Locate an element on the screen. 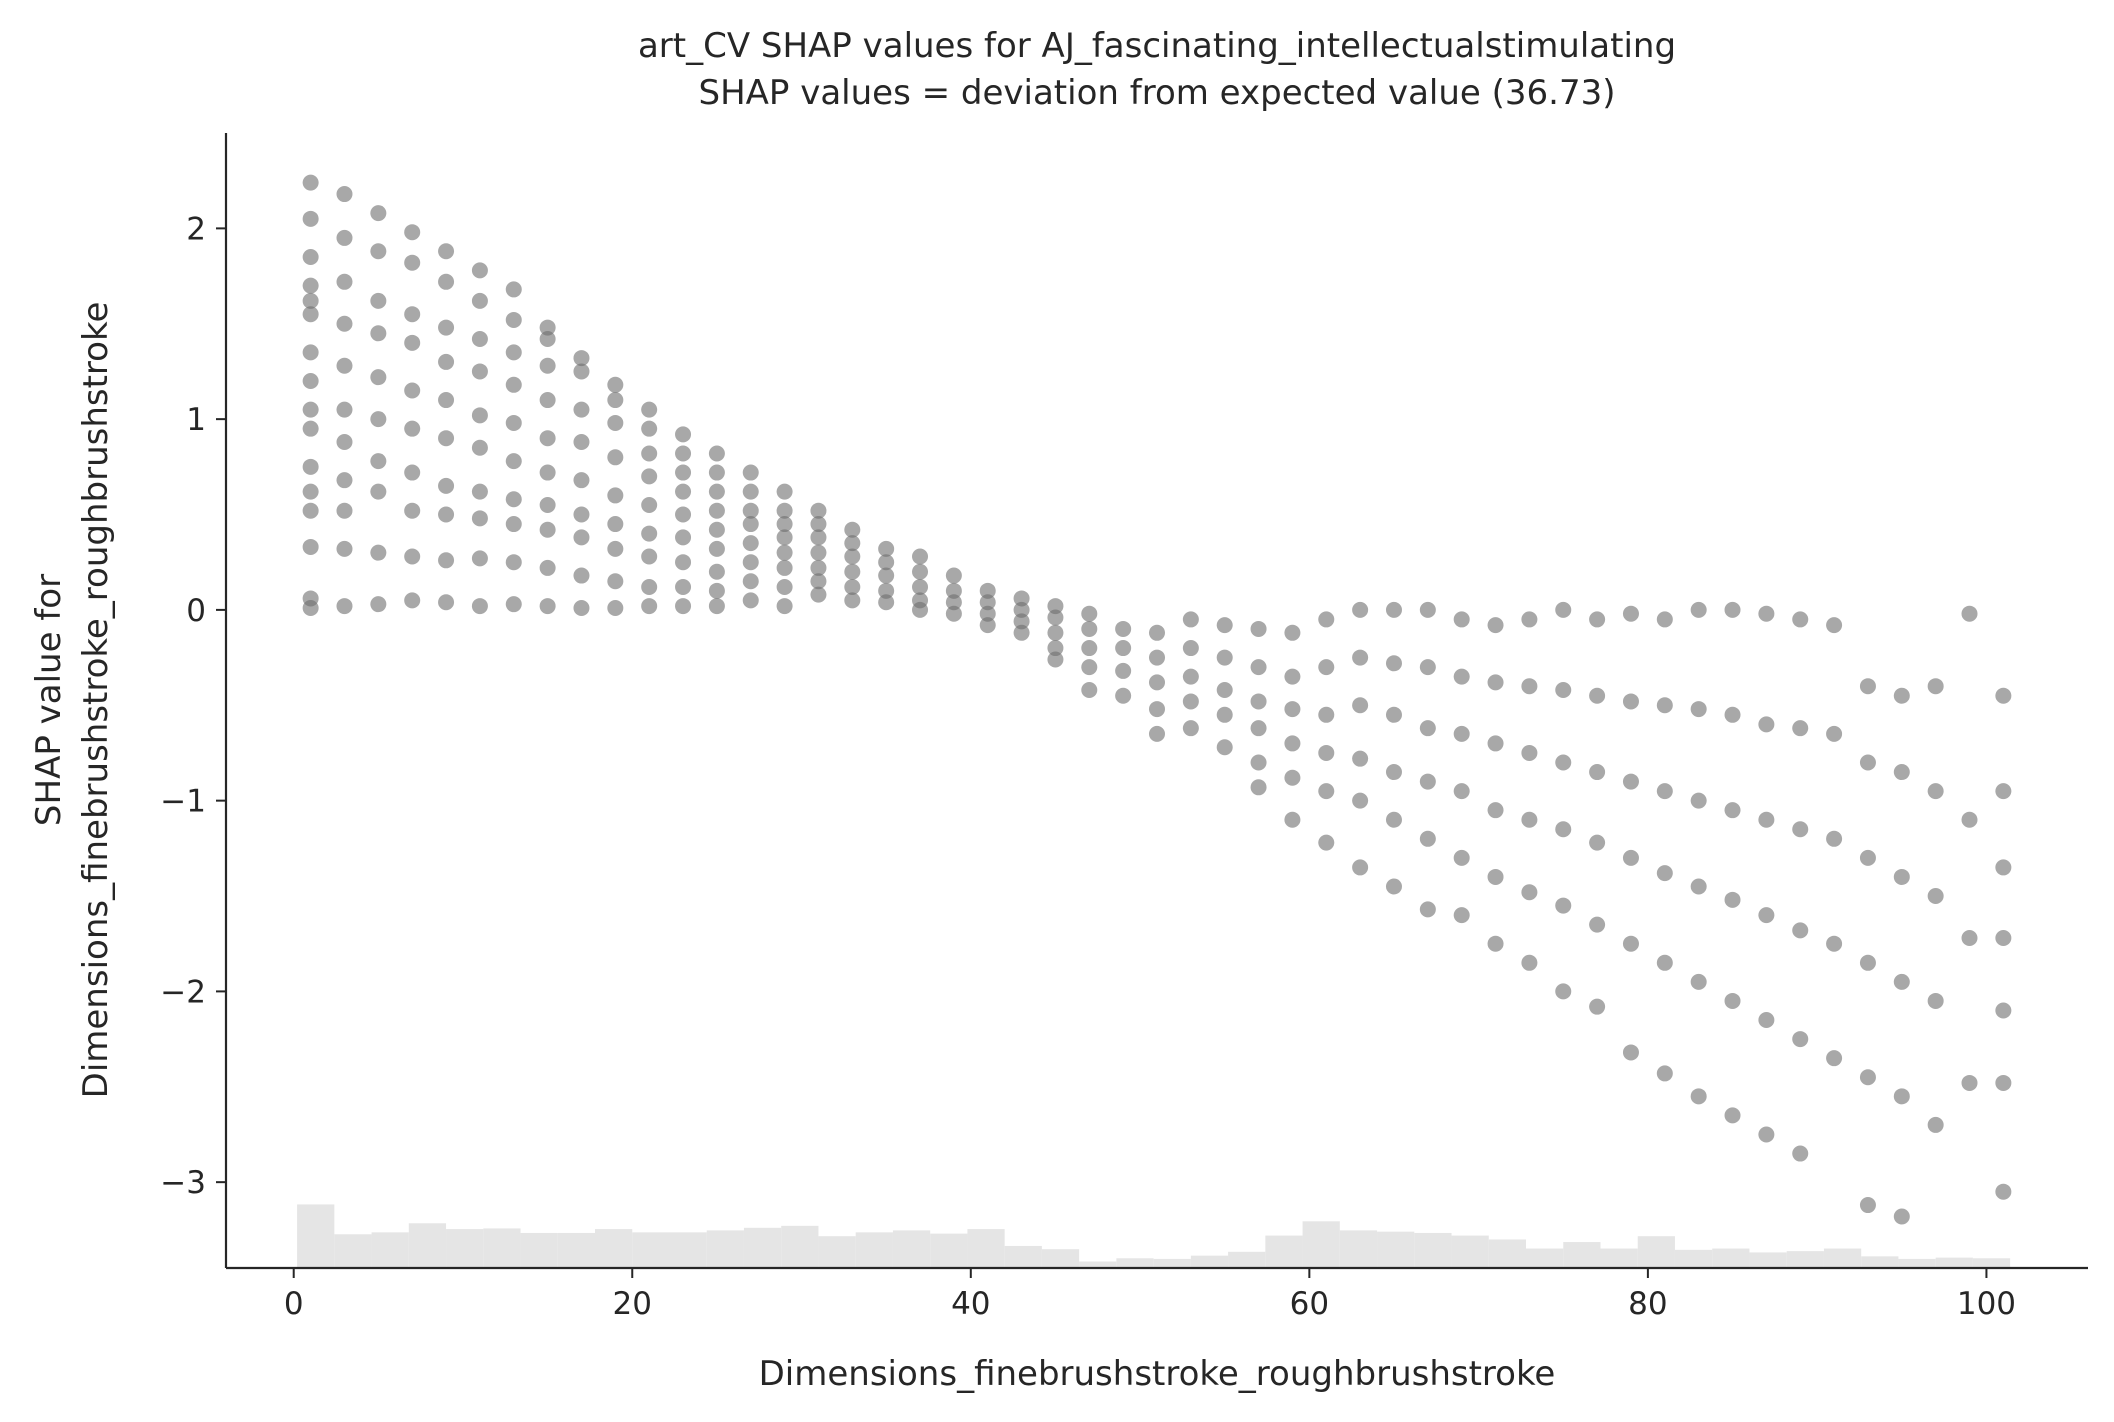  y-tick-label: 0 is located at coordinates (196, 611).